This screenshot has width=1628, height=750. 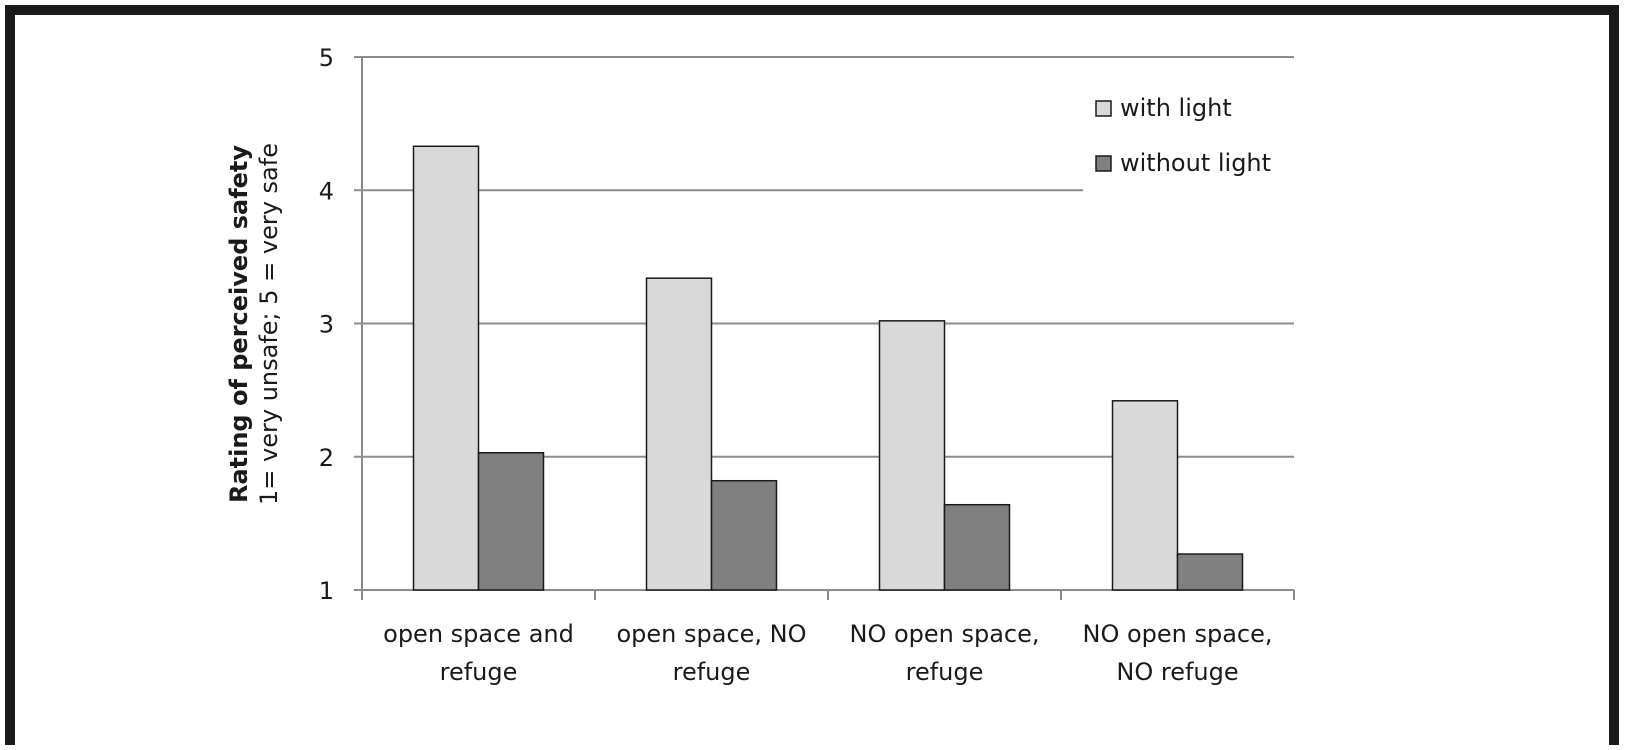 What do you see at coordinates (326, 458) in the screenshot?
I see `y-tick-label-2: 2` at bounding box center [326, 458].